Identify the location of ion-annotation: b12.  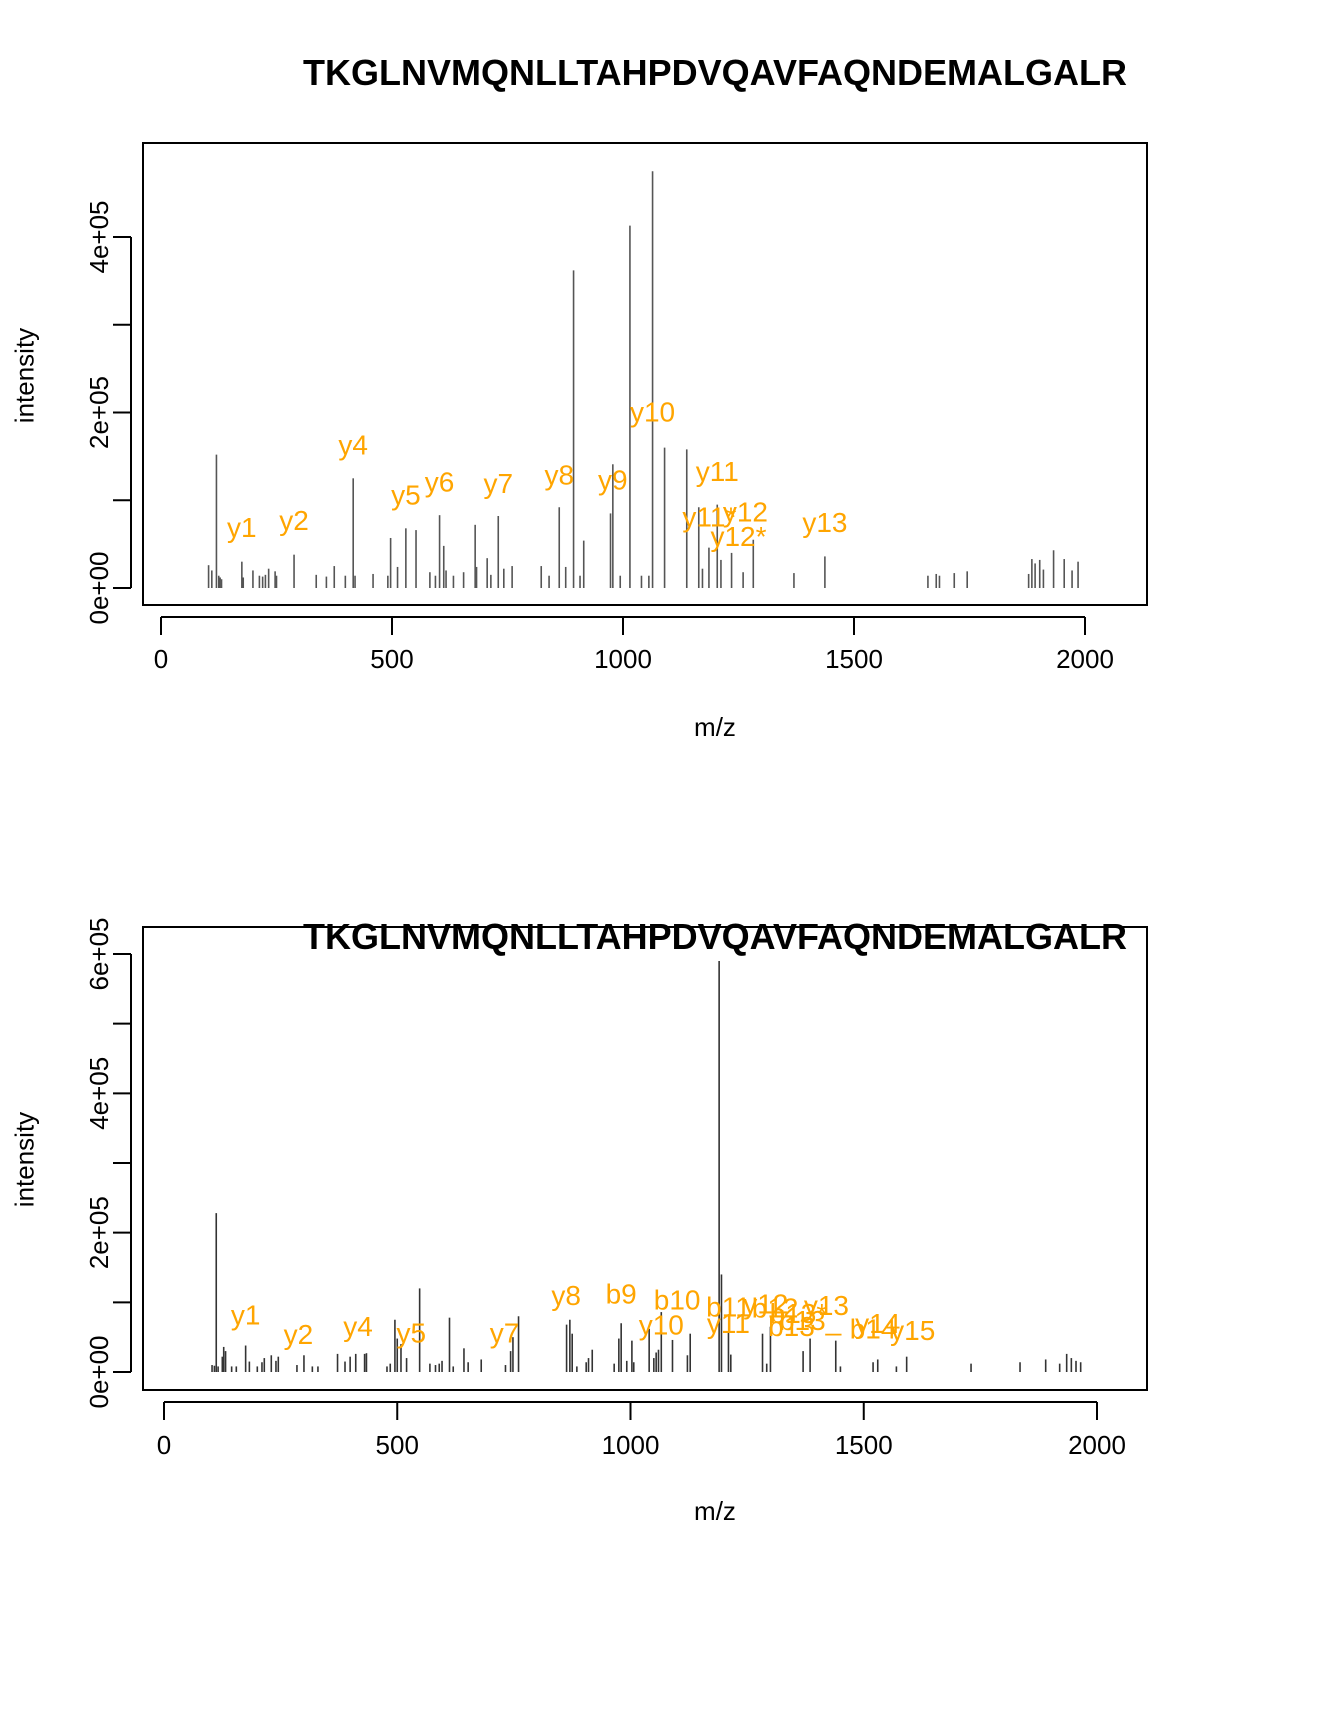
(775, 1308).